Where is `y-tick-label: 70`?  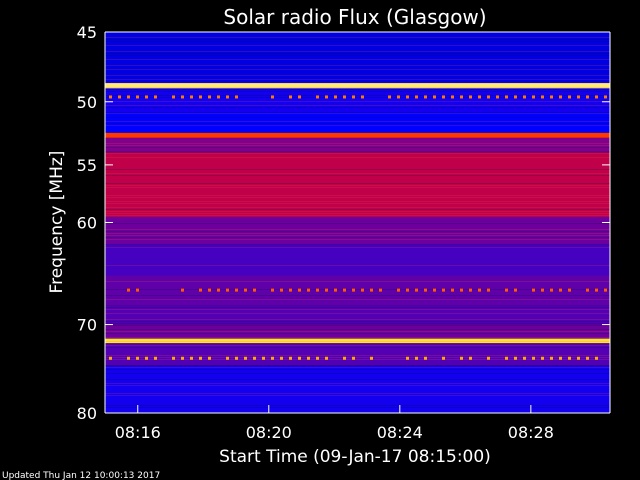 y-tick-label: 70 is located at coordinates (87, 325).